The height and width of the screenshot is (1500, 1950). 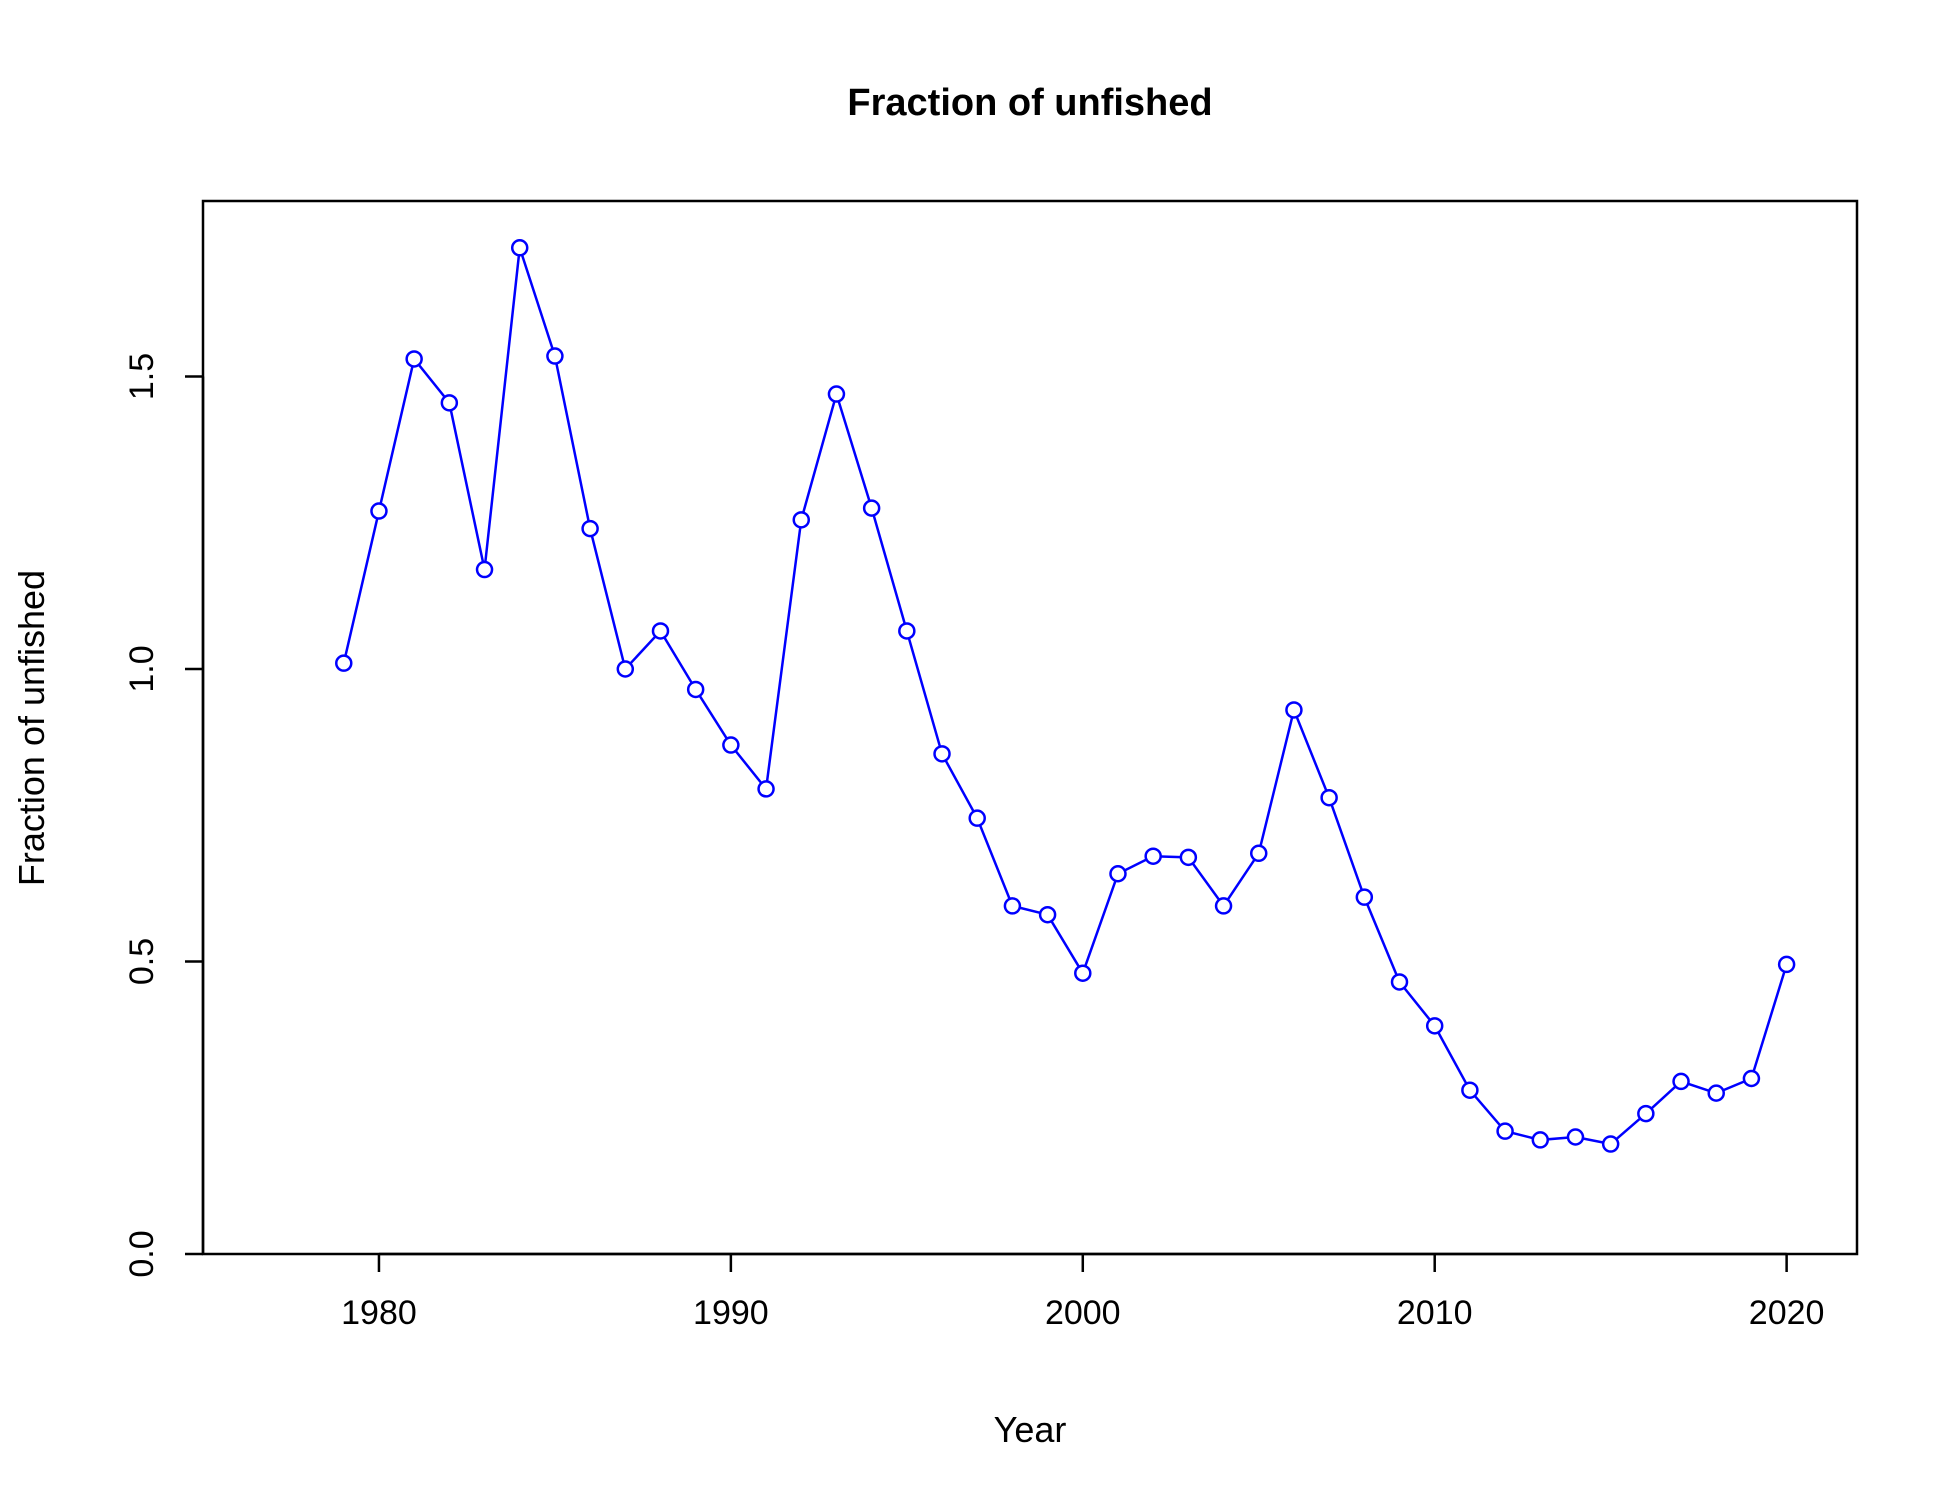 I want to click on x-tick-label: 2020, so click(x=1787, y=1313).